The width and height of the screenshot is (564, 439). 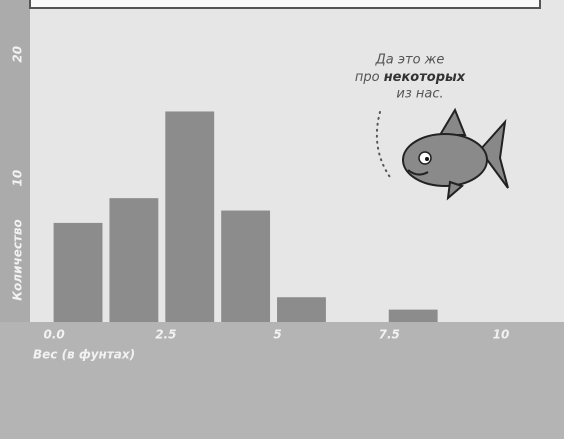 What do you see at coordinates (367, 77) in the screenshot?
I see `annotation: про` at bounding box center [367, 77].